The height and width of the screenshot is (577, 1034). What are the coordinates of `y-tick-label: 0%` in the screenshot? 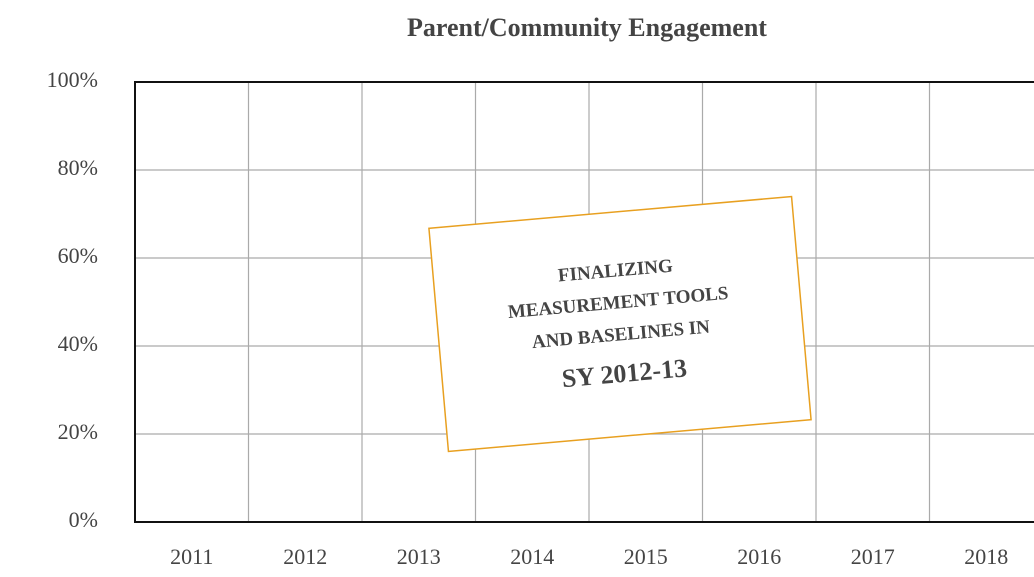 It's located at (83, 519).